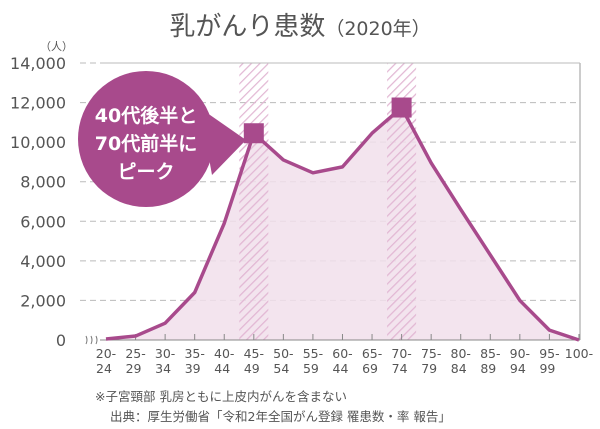  What do you see at coordinates (145, 172) in the screenshot?
I see `callout-text: ピーク` at bounding box center [145, 172].